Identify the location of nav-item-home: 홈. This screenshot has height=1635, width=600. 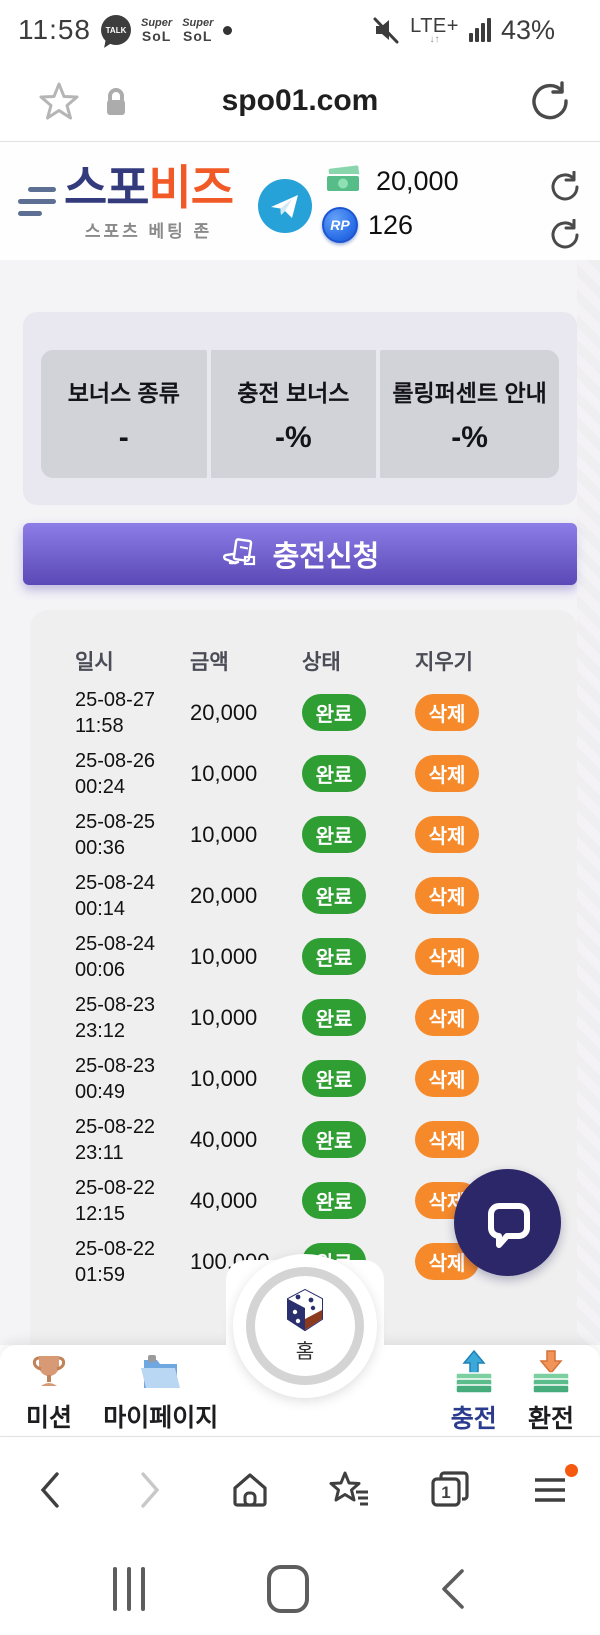
(305, 1326).